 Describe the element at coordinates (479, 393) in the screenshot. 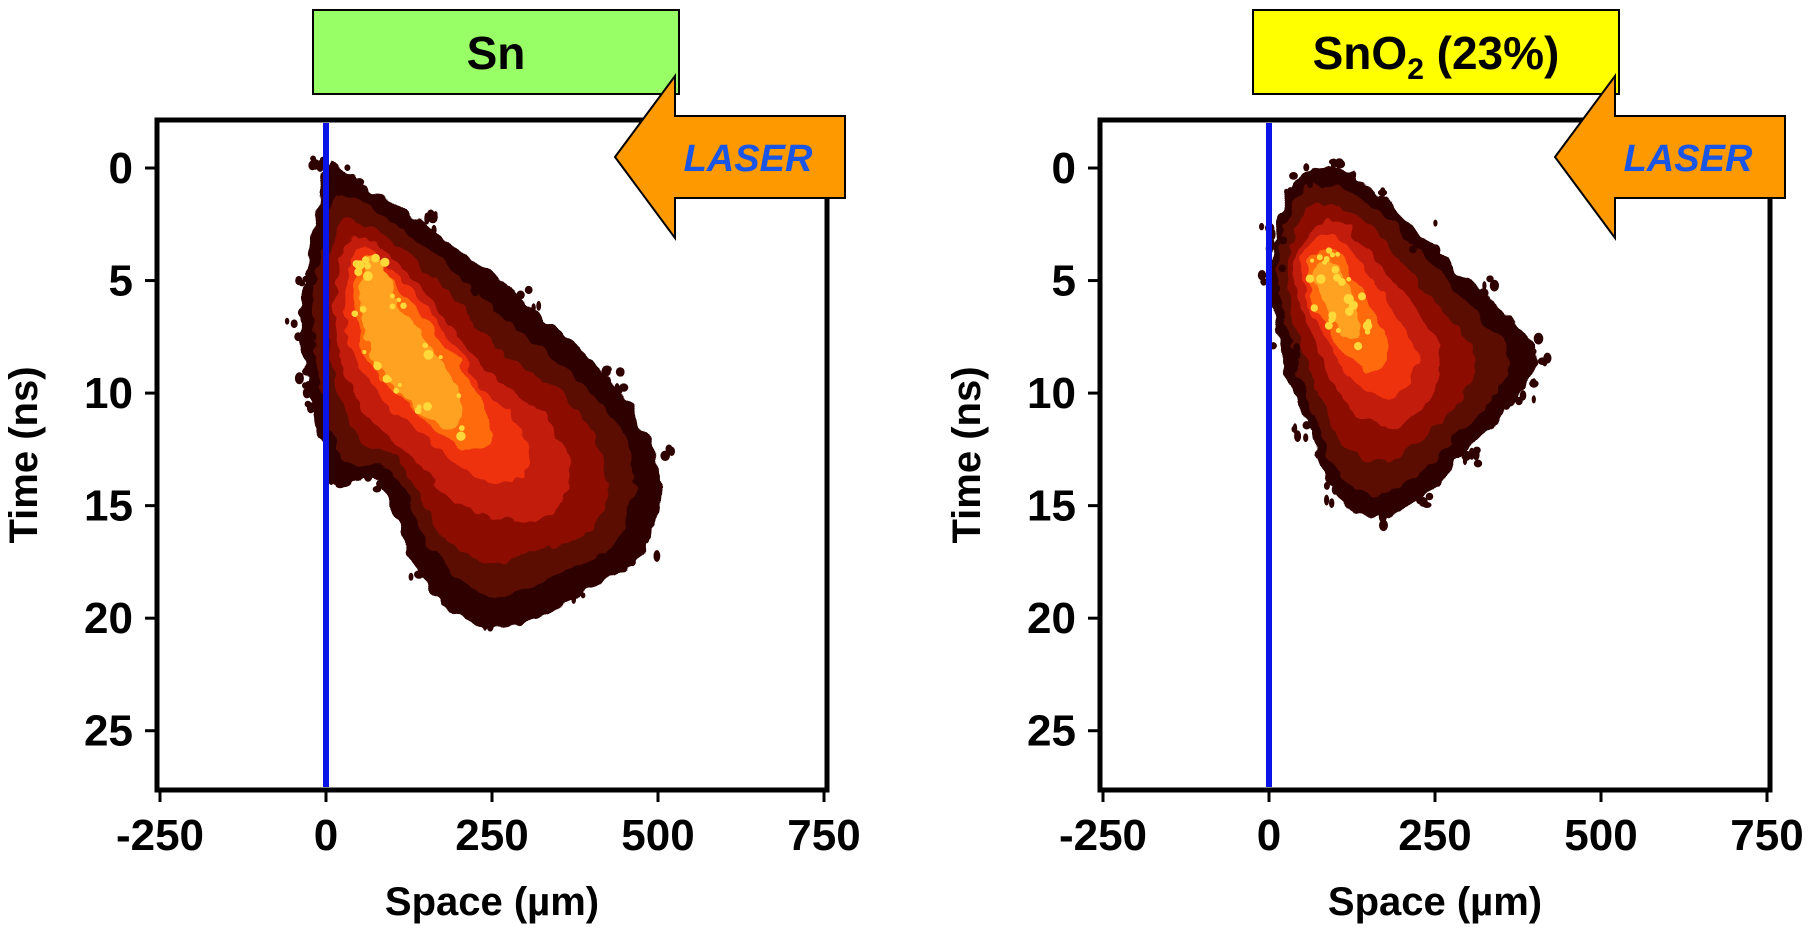

I see `density-speckles` at that location.